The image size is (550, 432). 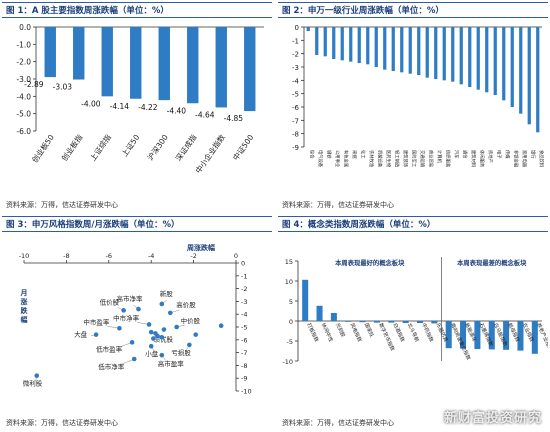 I want to click on category-label: 公用事业, so click(x=337, y=159).